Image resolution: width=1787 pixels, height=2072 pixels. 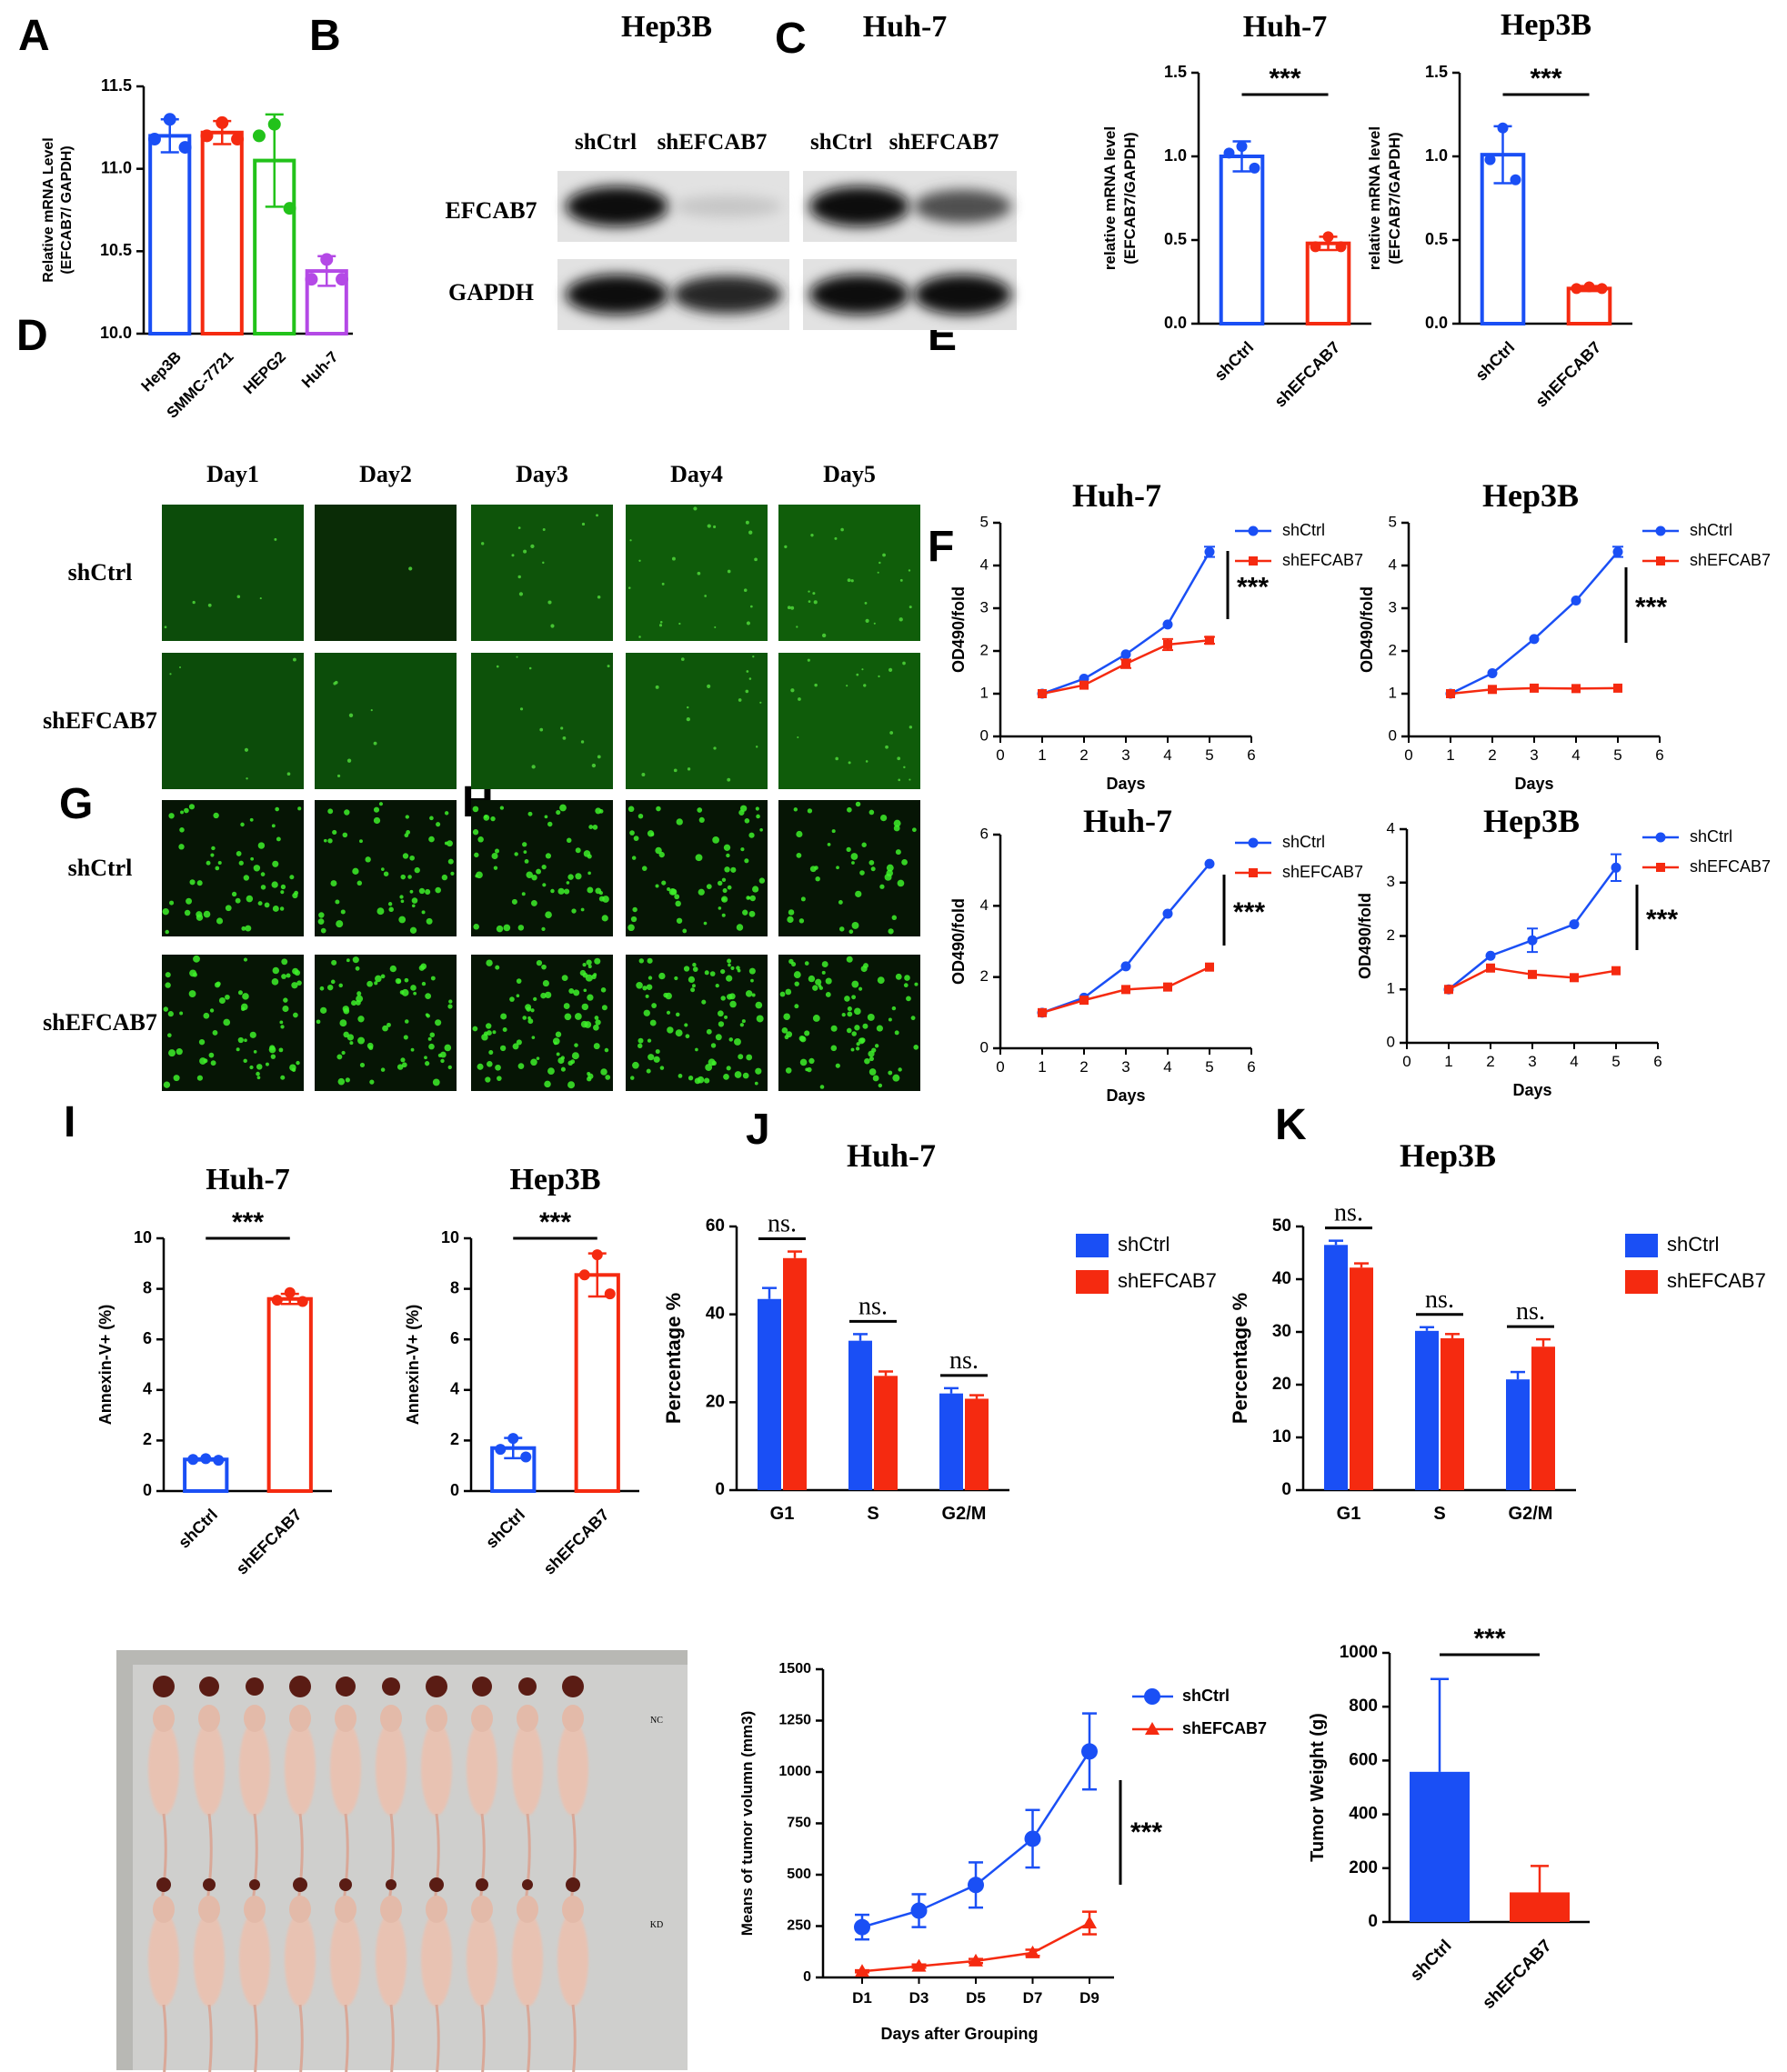 I want to click on y-axis-label: Relative mRNA Level, so click(x=48, y=209).